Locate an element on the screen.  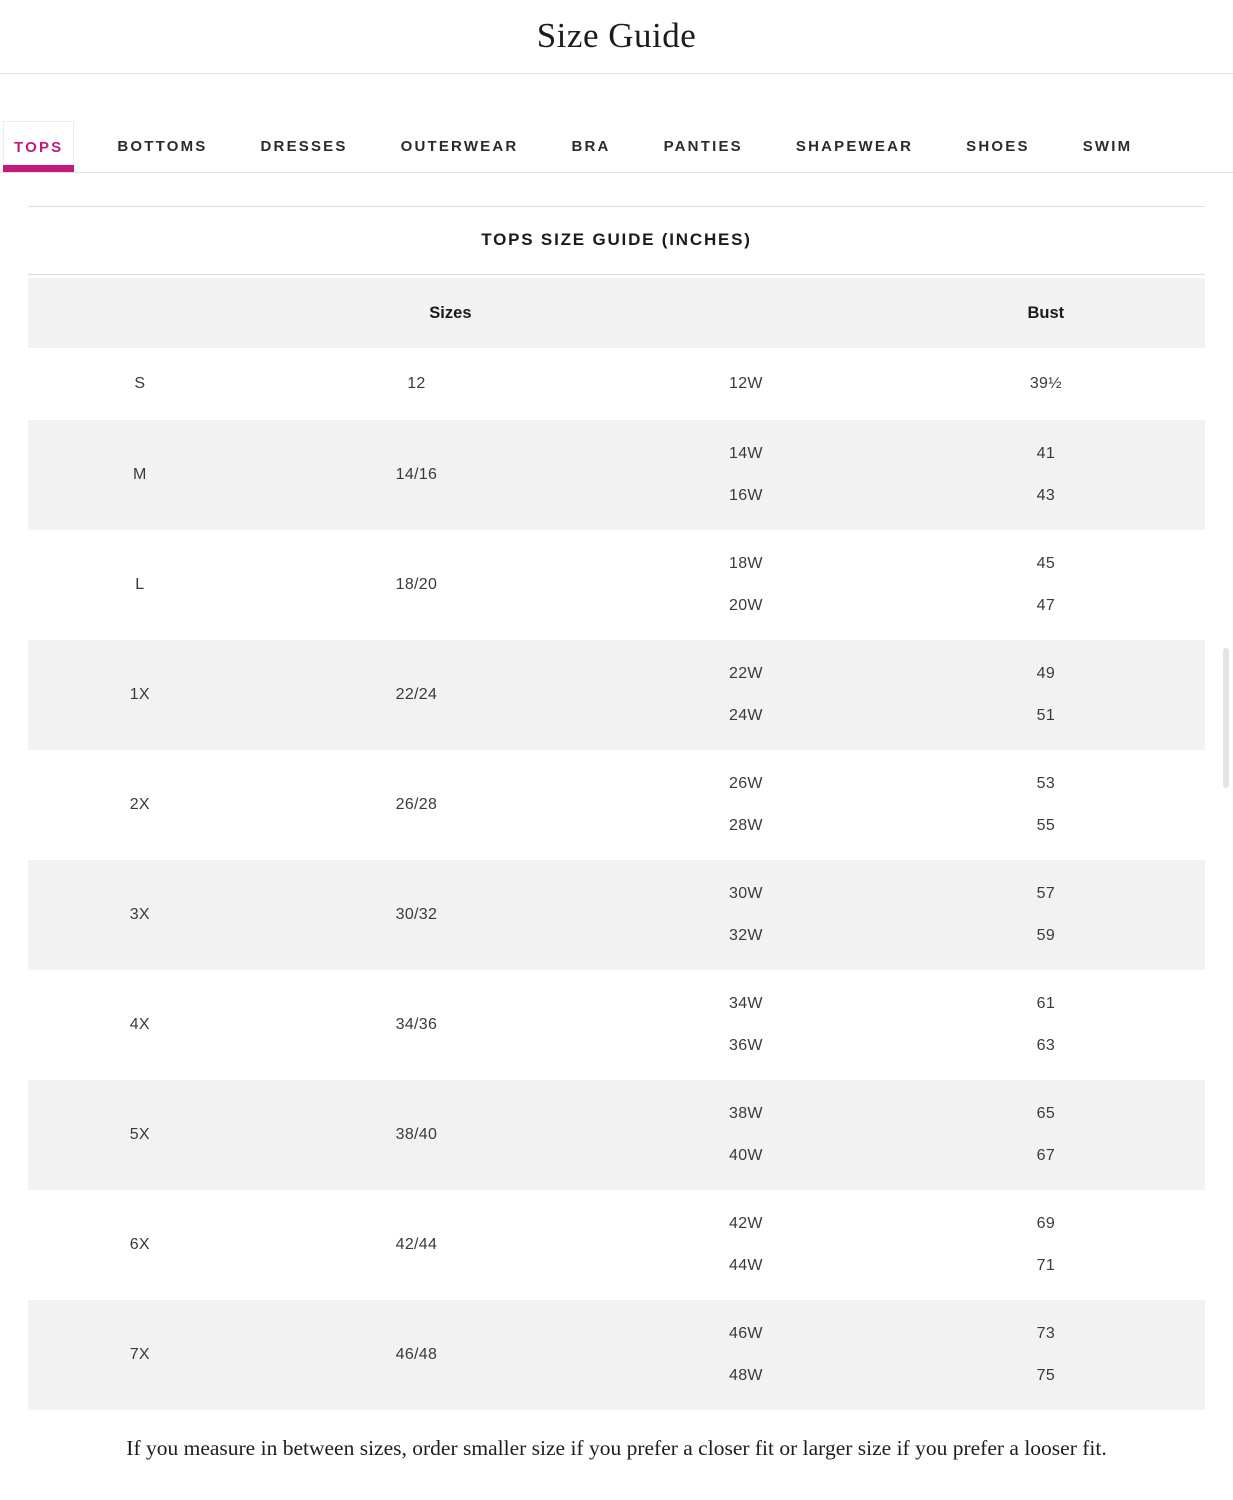
cell-w-sizes: 22W 24W is located at coordinates (746, 695).